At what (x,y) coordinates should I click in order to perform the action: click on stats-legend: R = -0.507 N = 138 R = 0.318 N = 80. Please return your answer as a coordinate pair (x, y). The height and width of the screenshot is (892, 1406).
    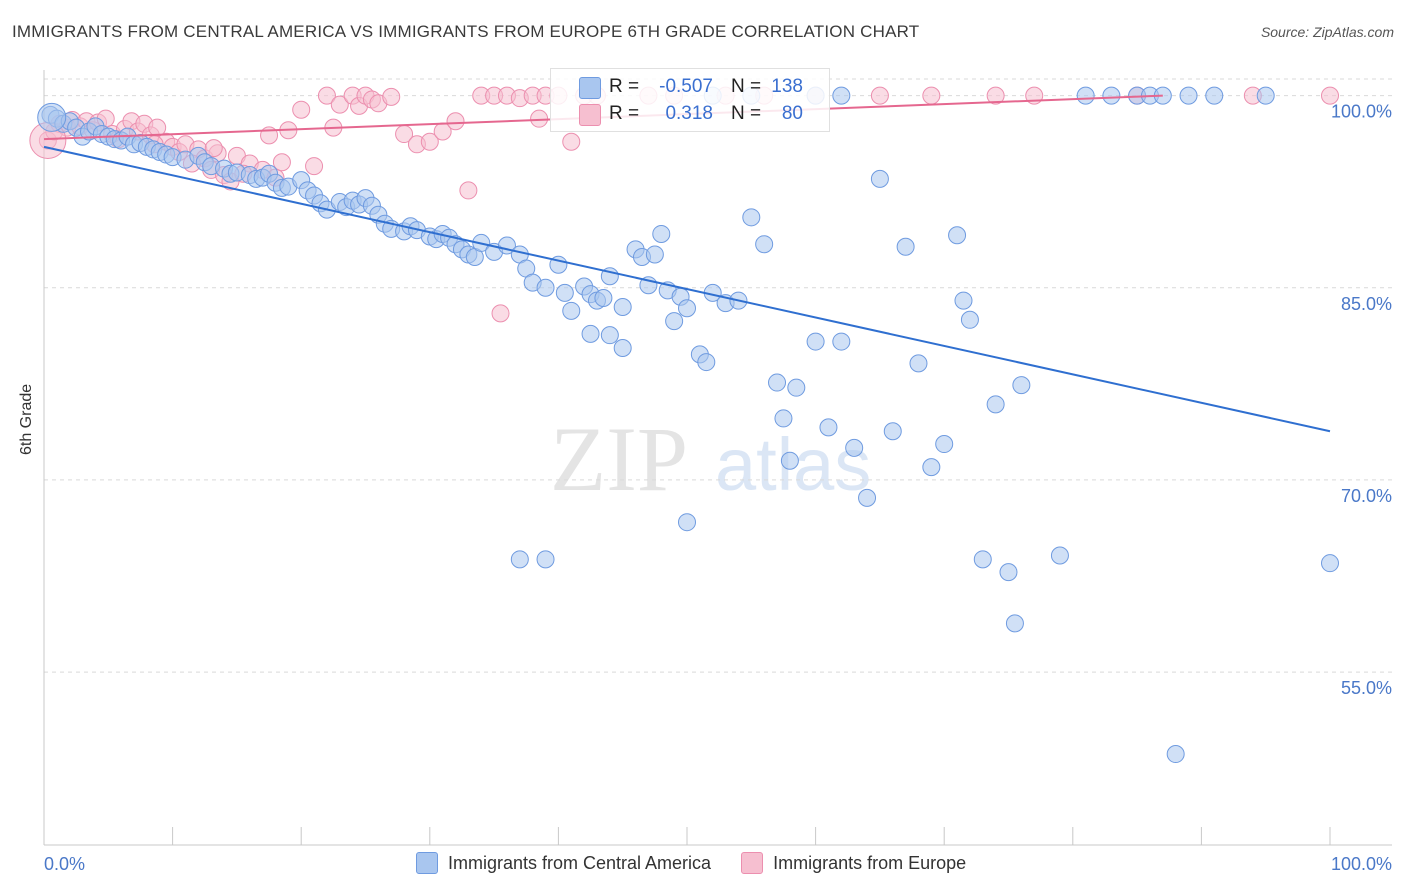
    Looking at the image, I should click on (690, 100).